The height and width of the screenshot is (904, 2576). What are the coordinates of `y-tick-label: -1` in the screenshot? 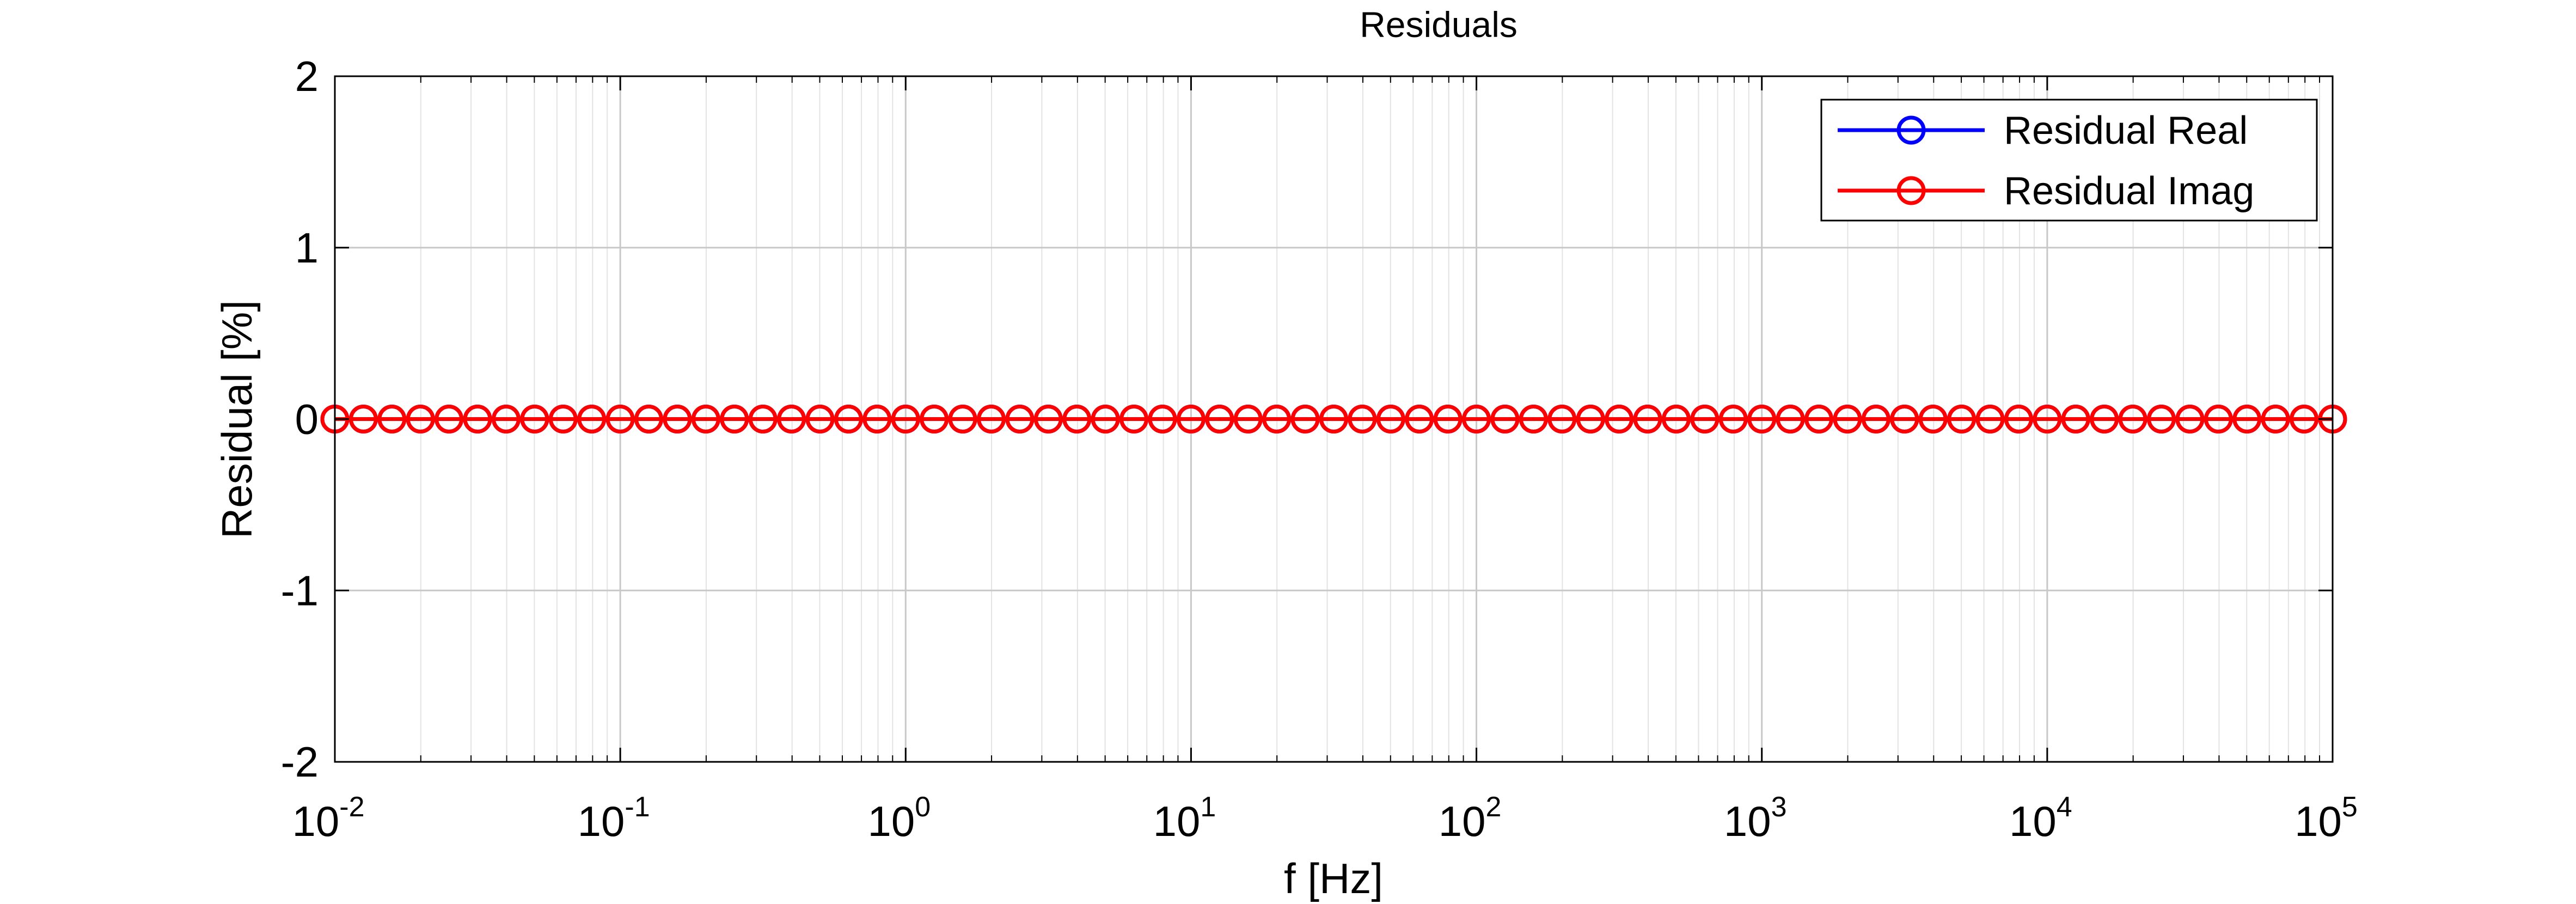 It's located at (300, 590).